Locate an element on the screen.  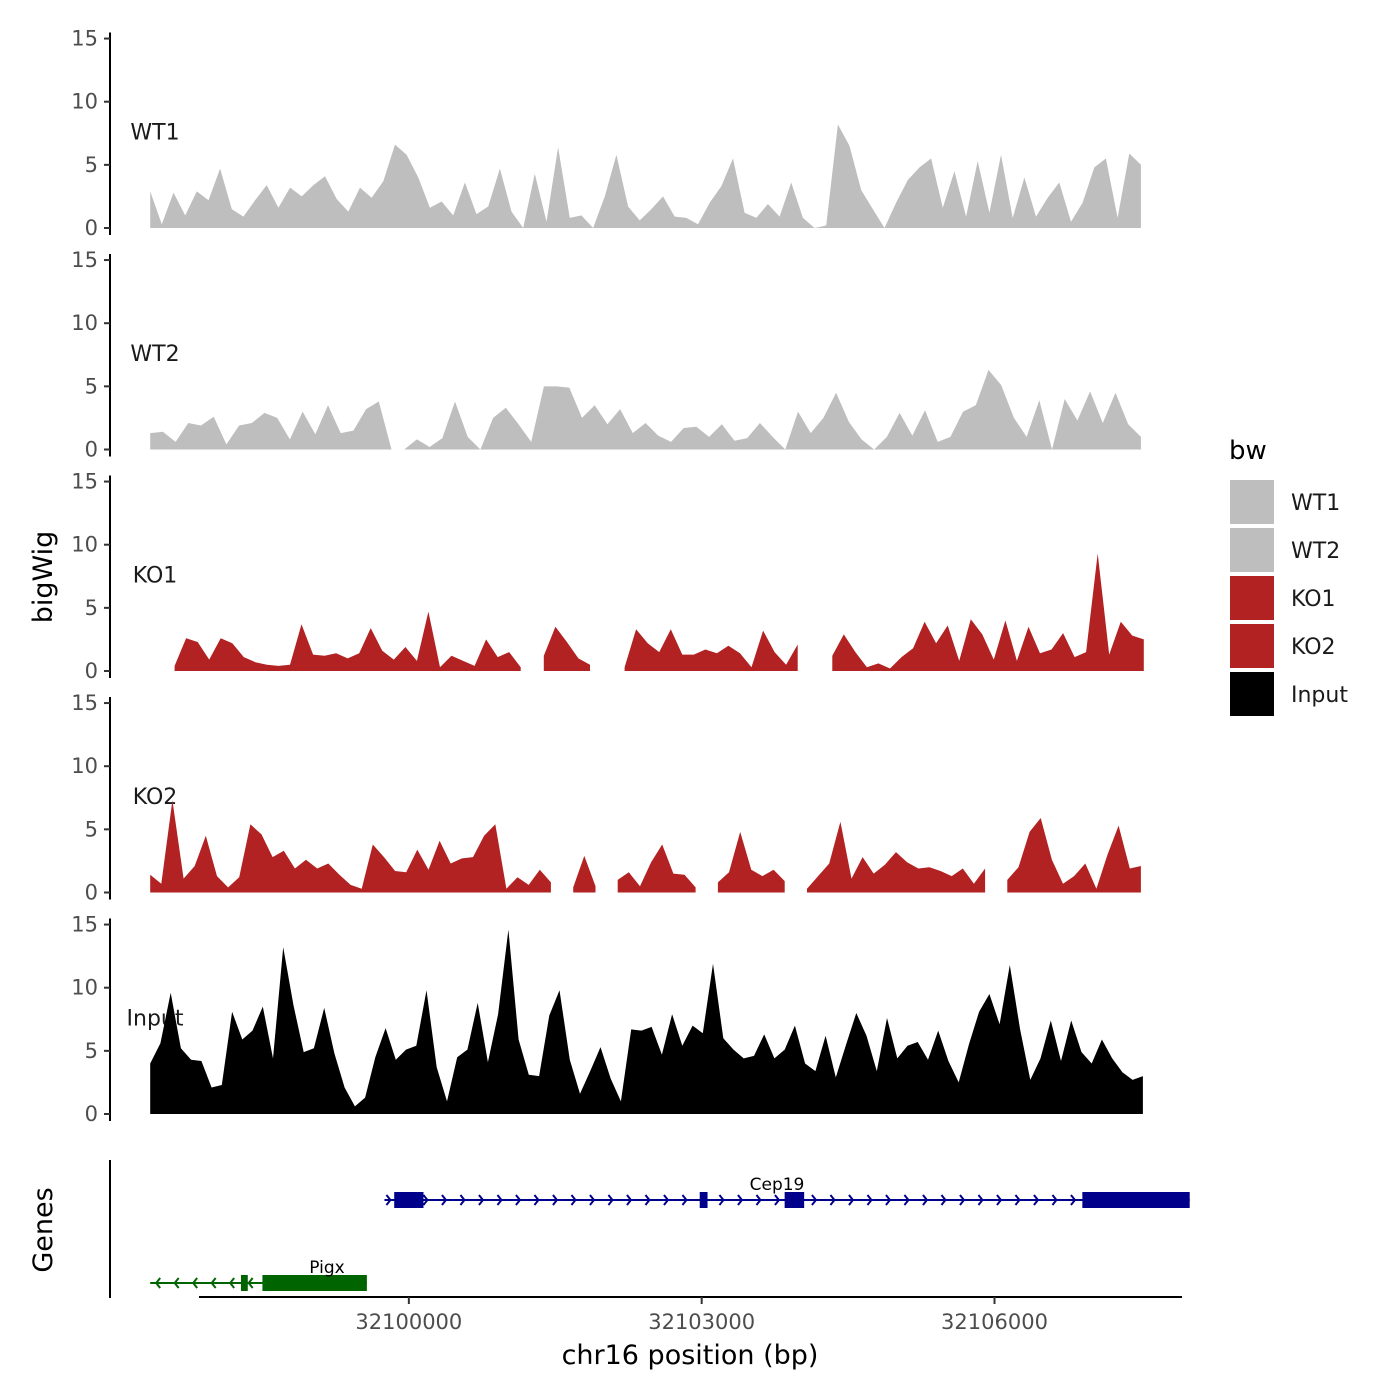
legend-label-input: Input is located at coordinates (1319, 695).